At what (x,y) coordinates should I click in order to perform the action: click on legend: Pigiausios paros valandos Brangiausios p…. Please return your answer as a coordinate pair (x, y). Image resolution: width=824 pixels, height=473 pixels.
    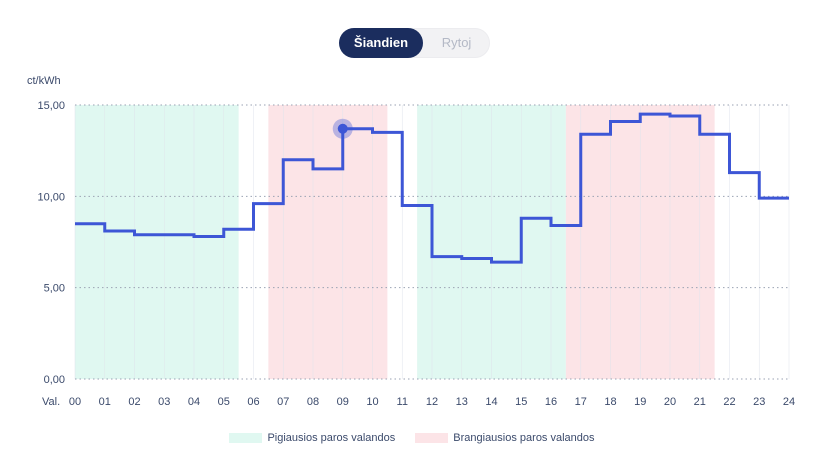
    Looking at the image, I should click on (412, 438).